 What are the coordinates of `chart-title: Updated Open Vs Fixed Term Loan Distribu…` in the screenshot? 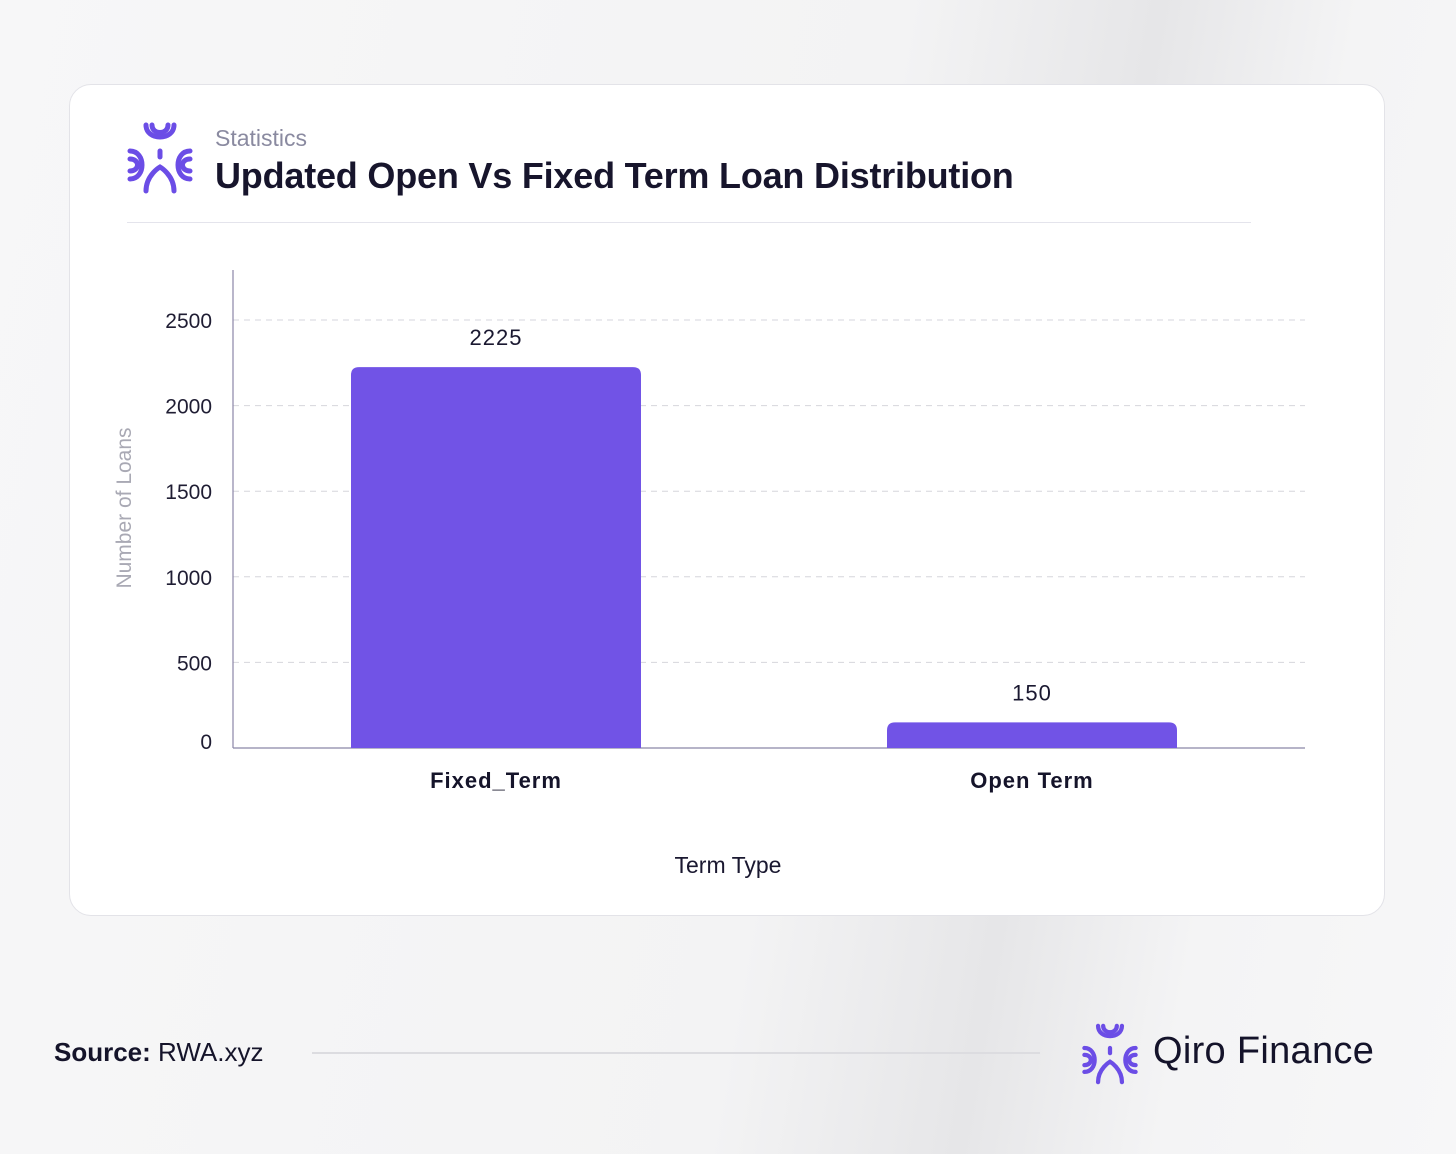 It's located at (614, 175).